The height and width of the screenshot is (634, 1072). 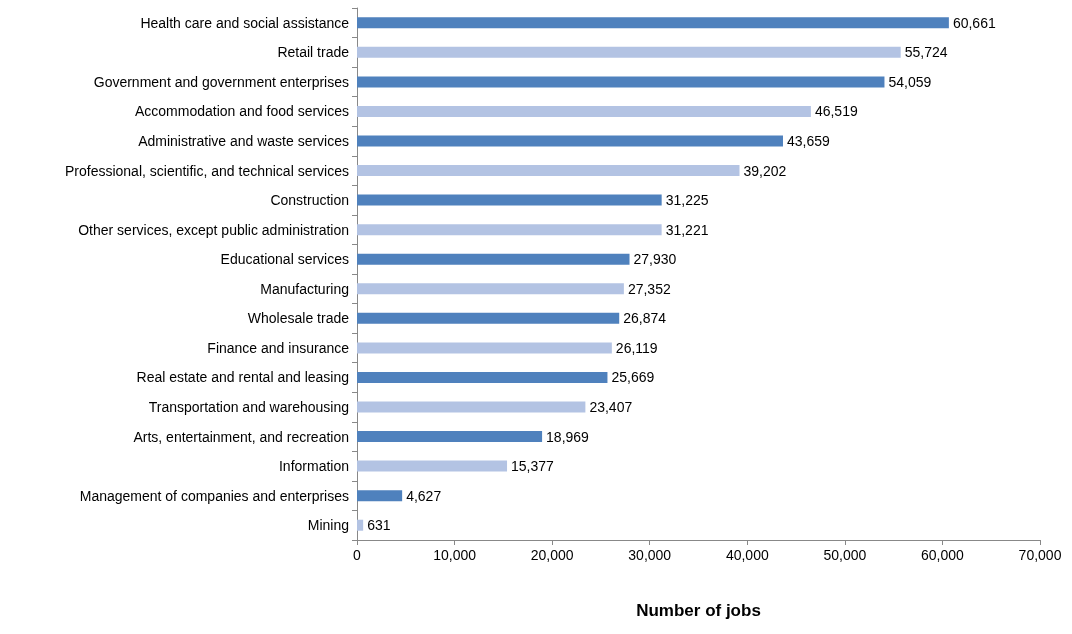 I want to click on x-axis-title: Number of jobs, so click(x=698, y=610).